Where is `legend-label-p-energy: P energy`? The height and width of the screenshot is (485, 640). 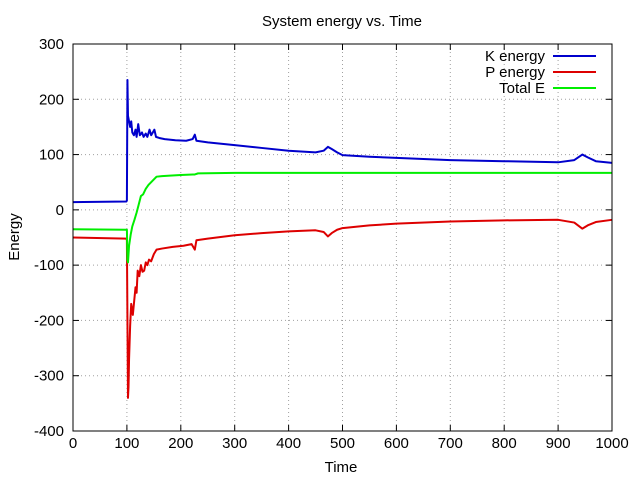 legend-label-p-energy: P energy is located at coordinates (515, 72).